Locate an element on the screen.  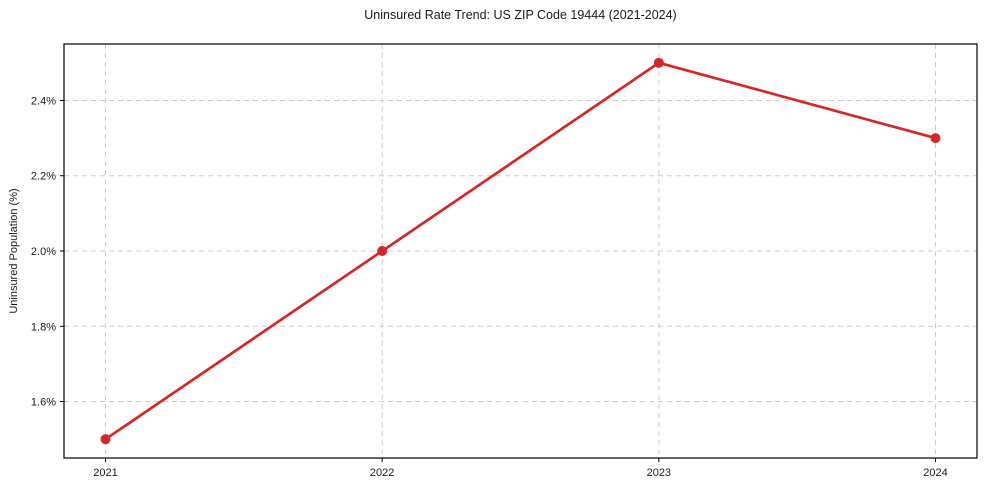
x-tick-label: 2022 is located at coordinates (382, 473).